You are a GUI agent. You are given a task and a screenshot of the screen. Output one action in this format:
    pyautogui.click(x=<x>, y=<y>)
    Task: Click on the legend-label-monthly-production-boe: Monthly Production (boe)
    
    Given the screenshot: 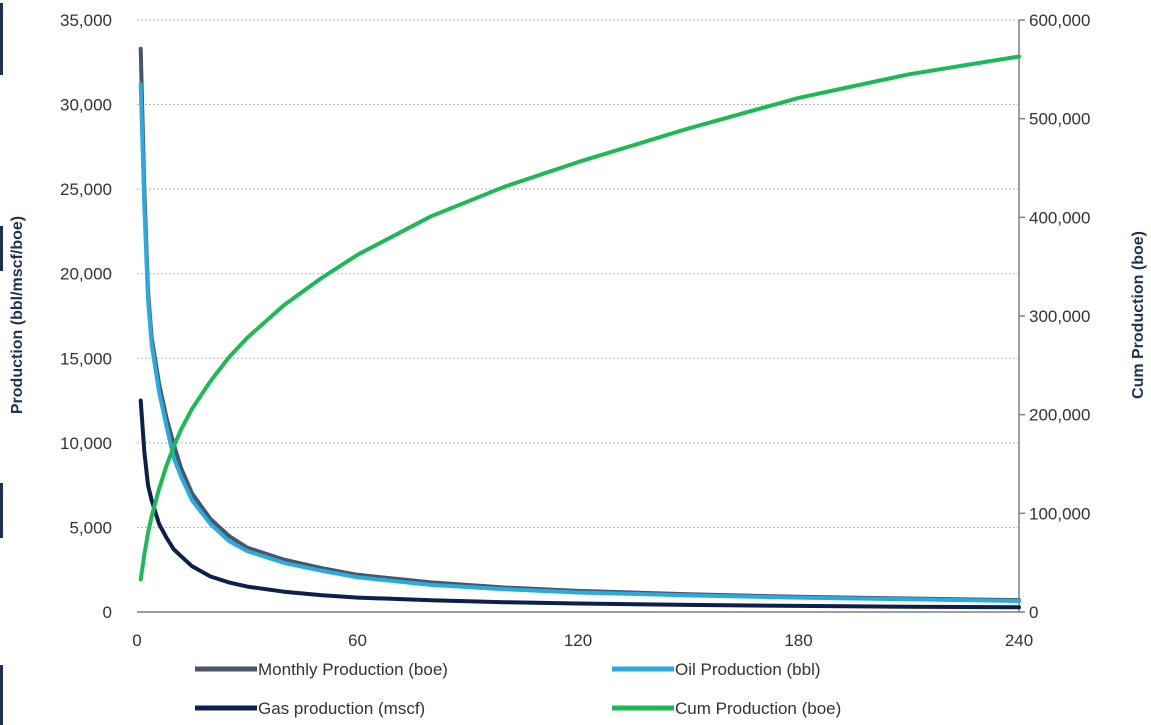 What is the action you would take?
    pyautogui.click(x=353, y=669)
    